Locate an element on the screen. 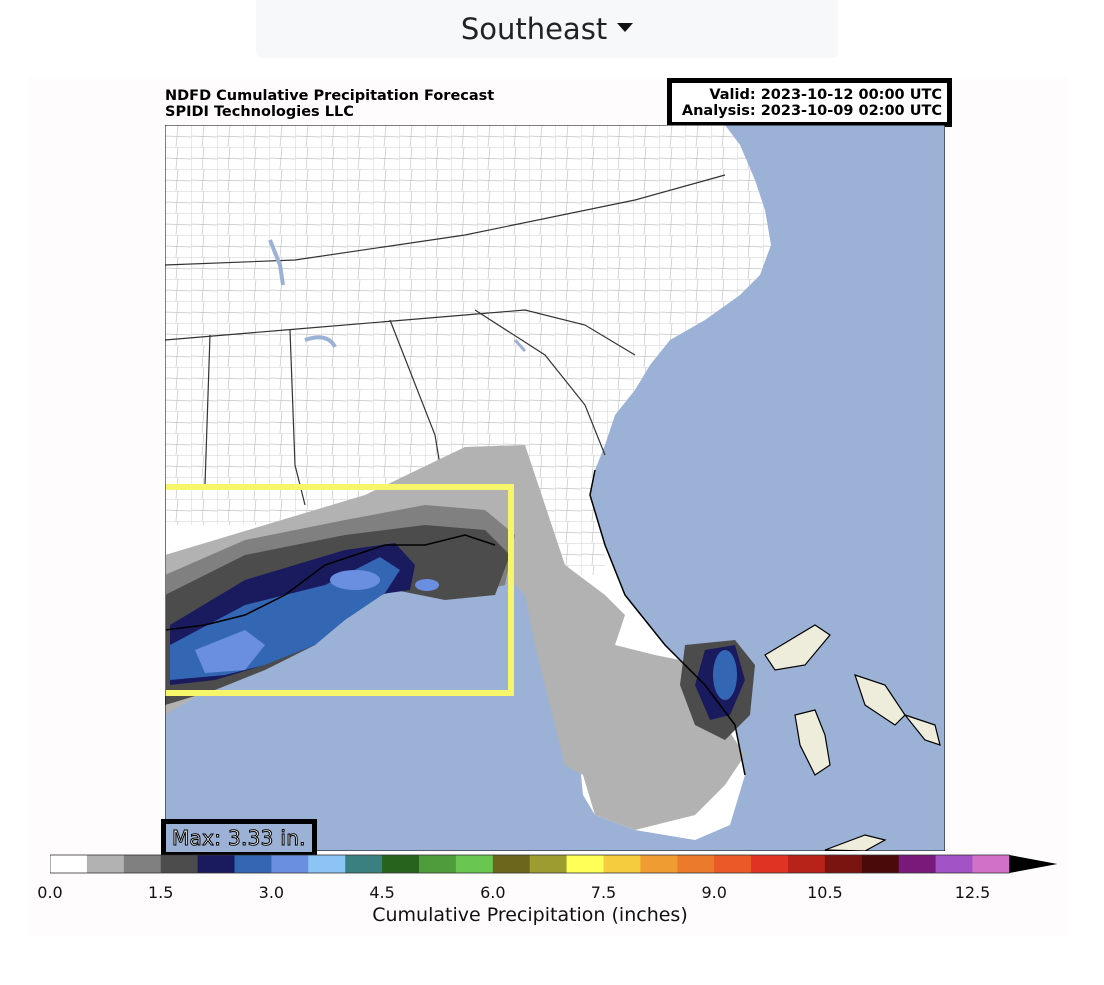 This screenshot has height=985, width=1104. map-title-line1: NDFD Cumulative Precipitation Forecast is located at coordinates (330, 96).